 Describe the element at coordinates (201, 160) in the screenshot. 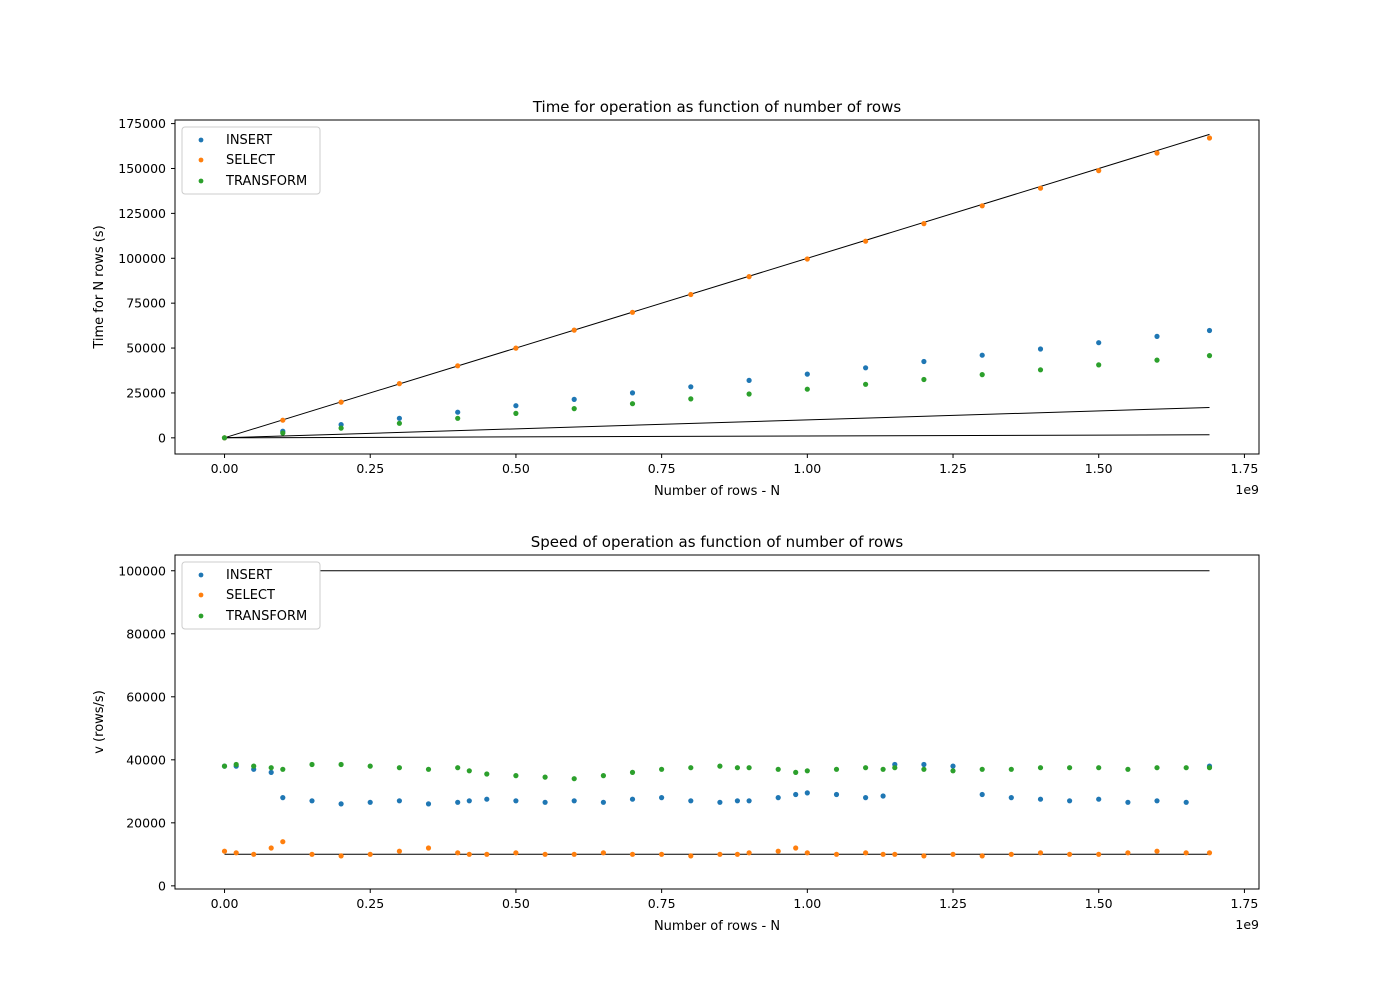

I see `time-chart-legend-marker-select` at that location.